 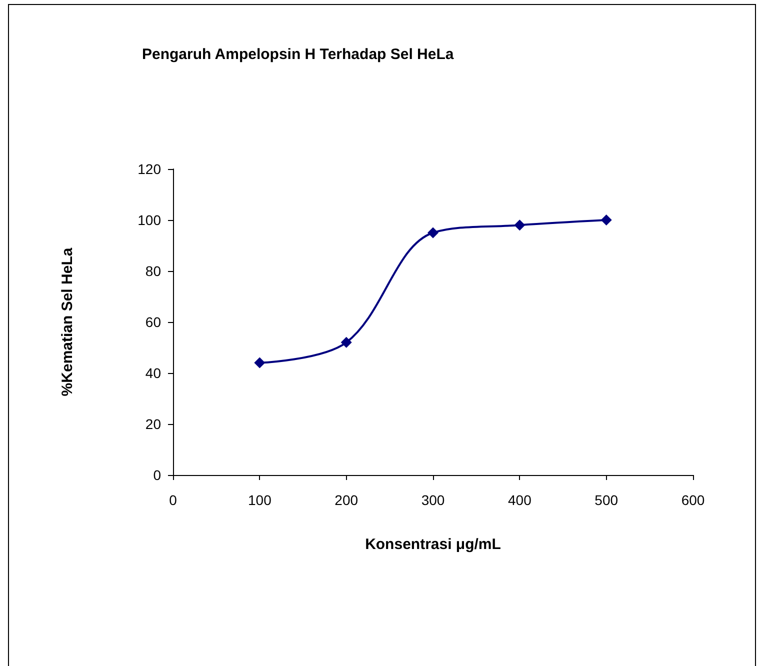 I want to click on x-tick-label: 100, so click(x=260, y=500).